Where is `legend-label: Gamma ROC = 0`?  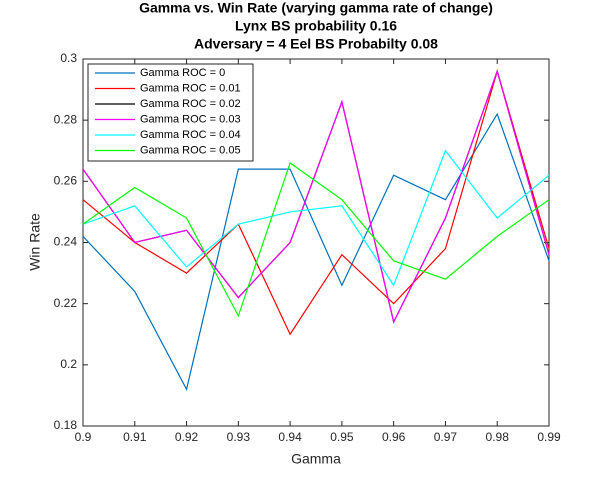
legend-label: Gamma ROC = 0 is located at coordinates (182, 73).